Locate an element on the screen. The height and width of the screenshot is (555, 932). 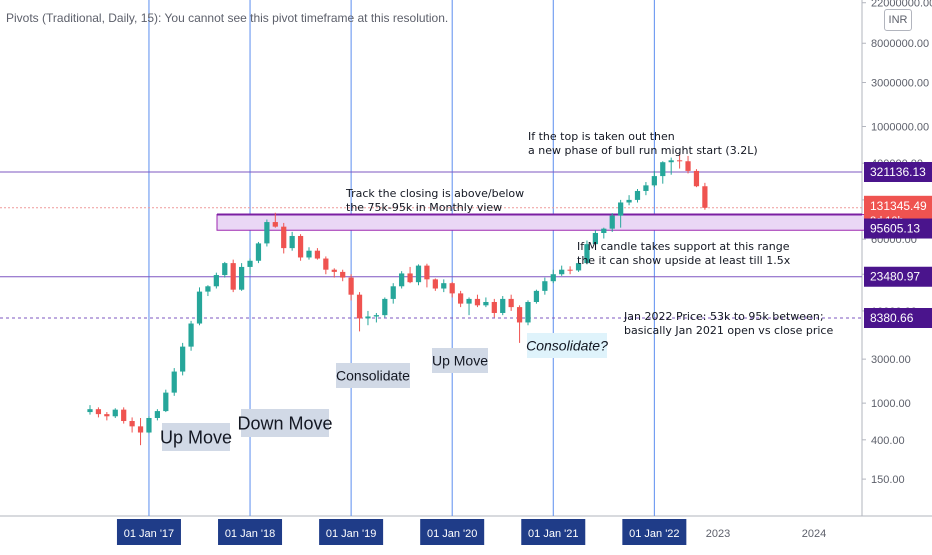
label-down-move-box is located at coordinates (285, 423).